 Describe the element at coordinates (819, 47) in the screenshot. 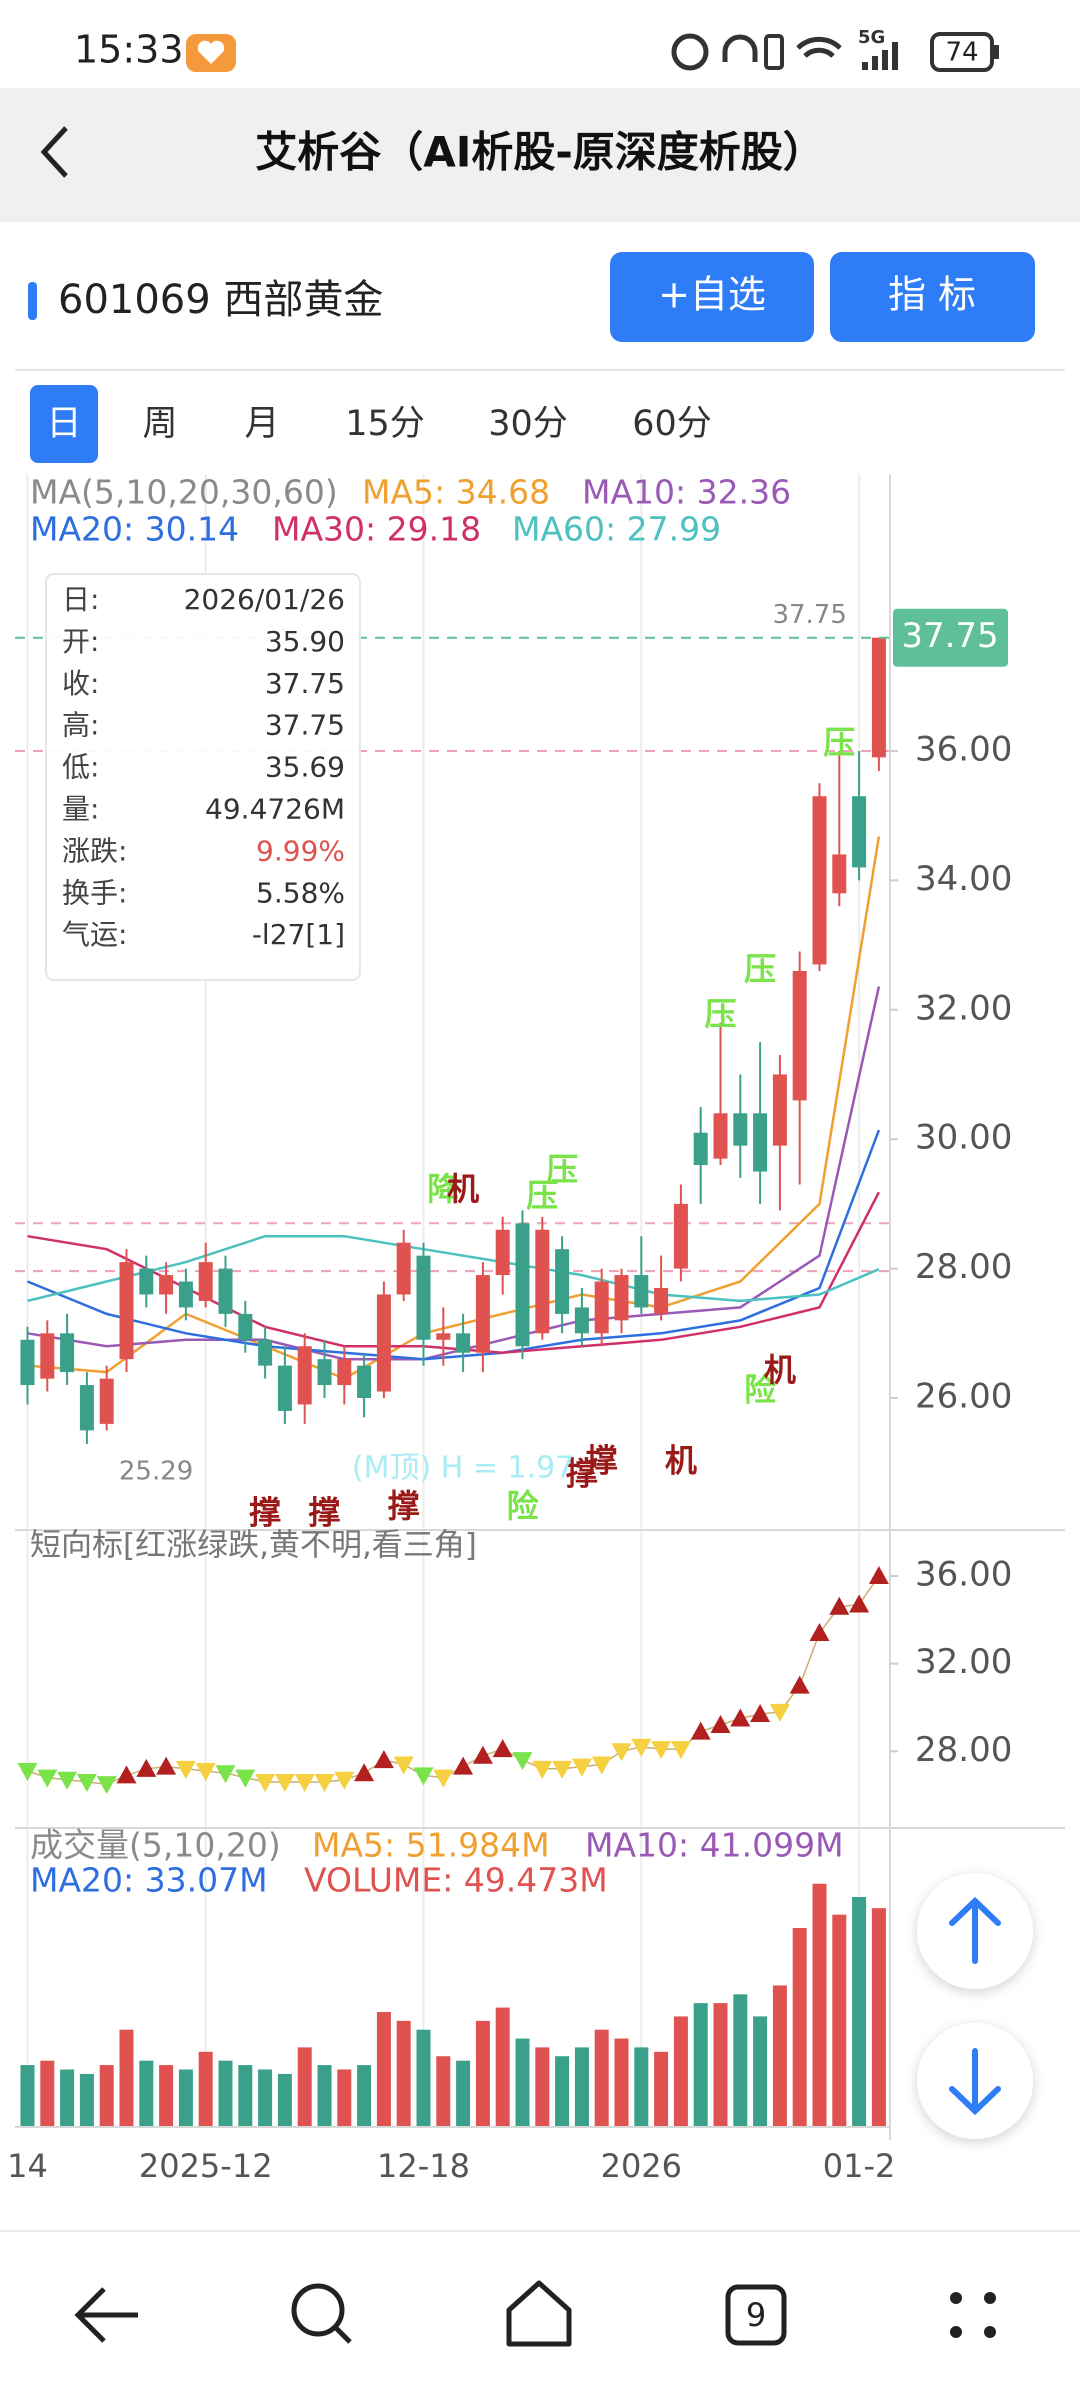

I see `wifi-icon` at that location.